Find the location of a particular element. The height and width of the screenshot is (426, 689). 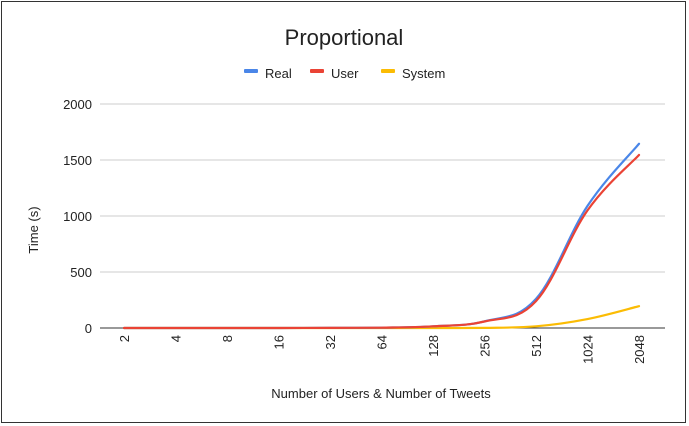

legend-swatch-real is located at coordinates (251, 71).